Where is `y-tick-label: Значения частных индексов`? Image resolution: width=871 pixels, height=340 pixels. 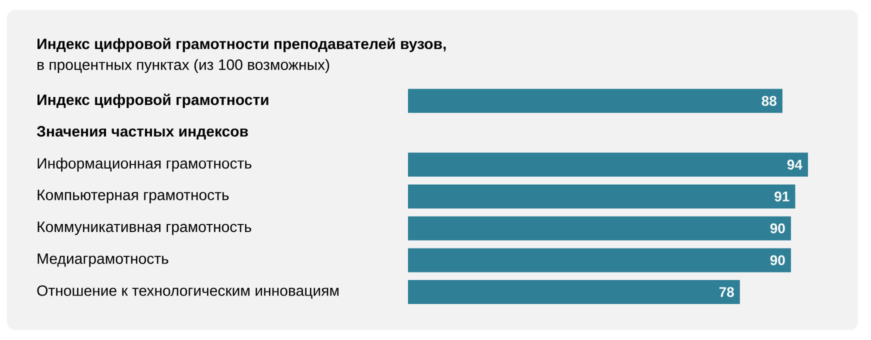 y-tick-label: Значения частных индексов is located at coordinates (142, 133).